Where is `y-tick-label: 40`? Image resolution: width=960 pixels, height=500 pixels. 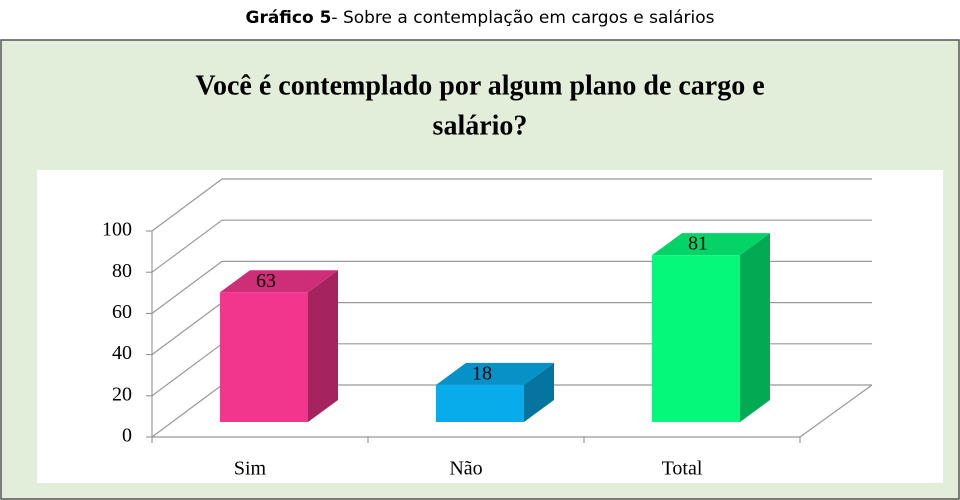 y-tick-label: 40 is located at coordinates (122, 353).